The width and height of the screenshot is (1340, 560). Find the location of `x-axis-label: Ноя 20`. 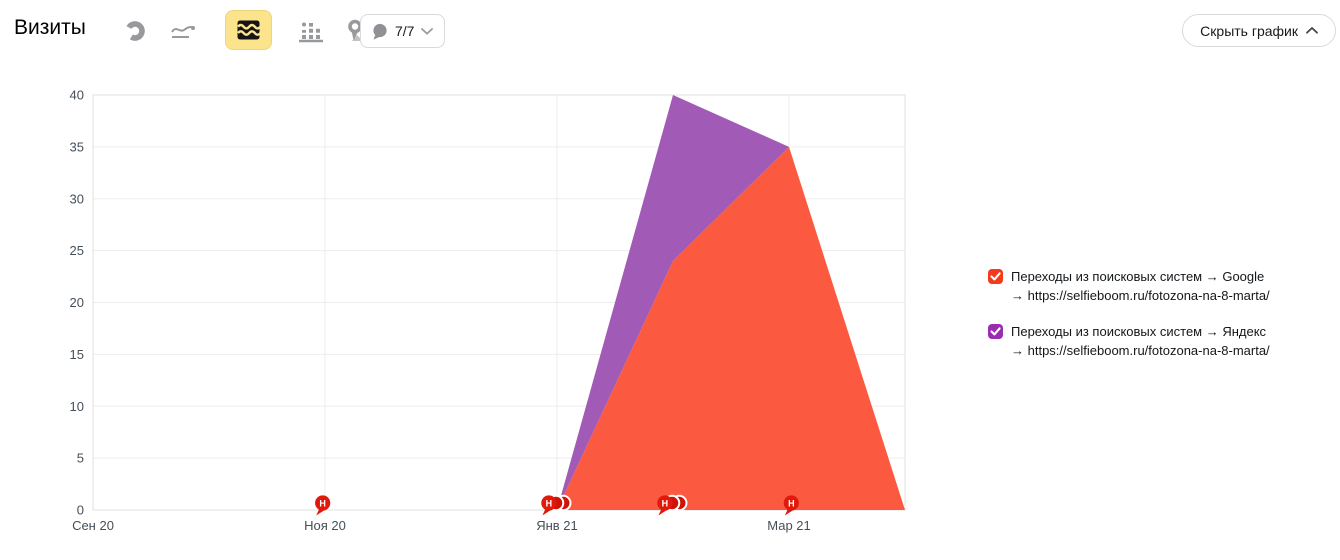

x-axis-label: Ноя 20 is located at coordinates (325, 525).